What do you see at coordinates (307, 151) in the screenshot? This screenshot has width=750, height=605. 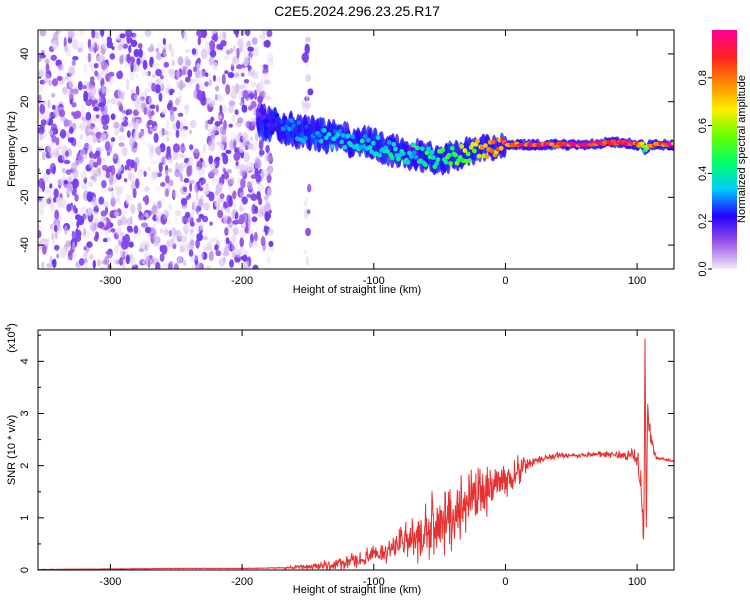 I see `spectrogram-noise-region` at bounding box center [307, 151].